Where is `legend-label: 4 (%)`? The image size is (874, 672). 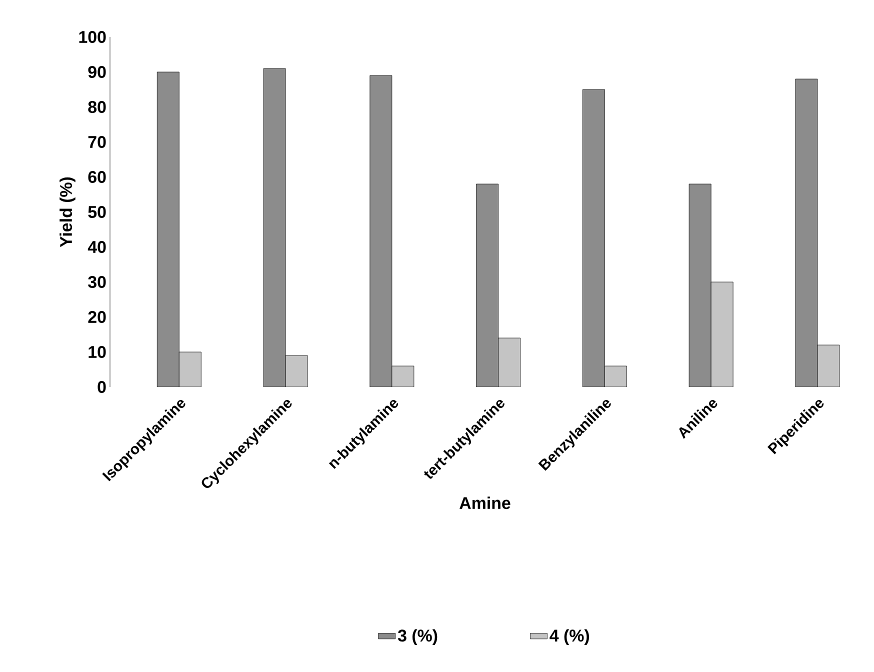
legend-label: 4 (%) is located at coordinates (570, 637).